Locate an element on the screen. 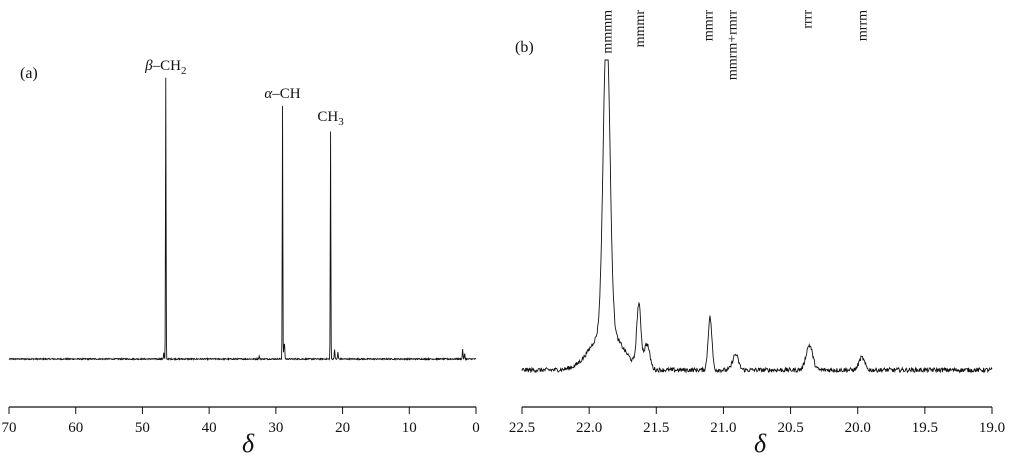 This screenshot has width=1015, height=457. stereosequence-label: mrrm is located at coordinates (863, 25).